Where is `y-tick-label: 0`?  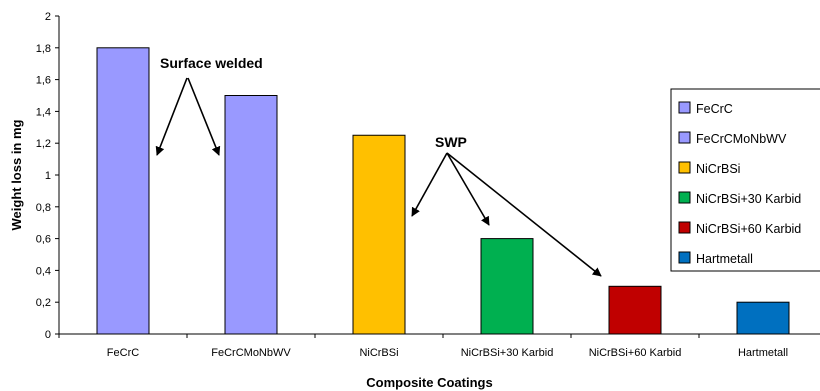
y-tick-label: 0 is located at coordinates (48, 335).